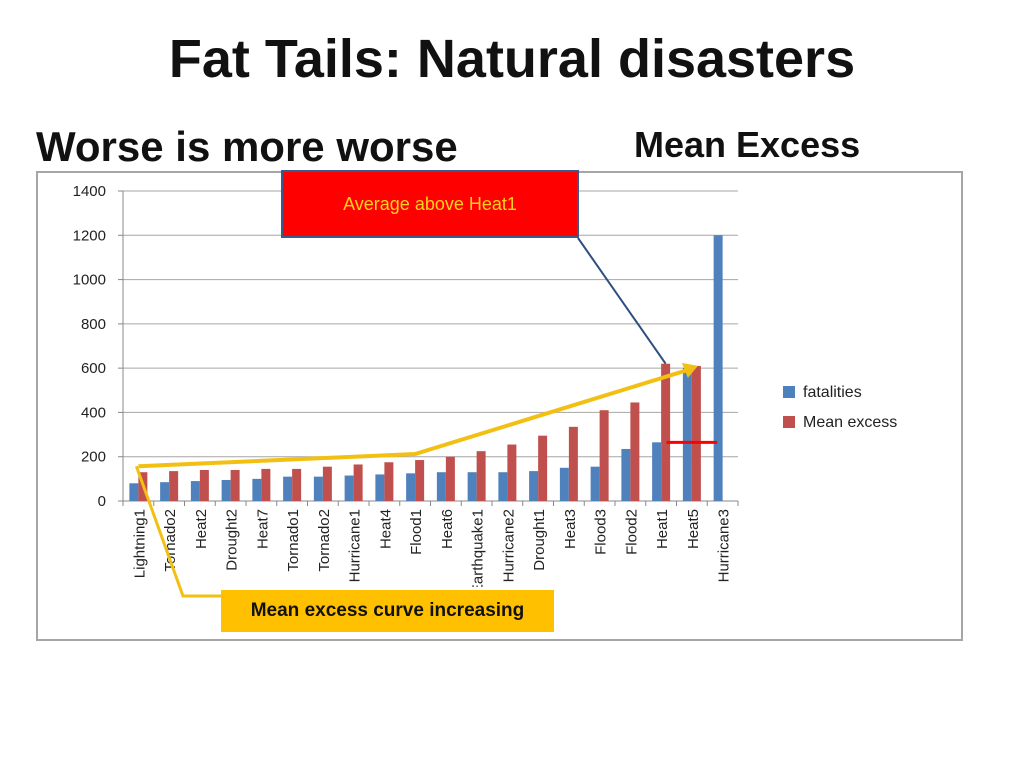 This screenshot has width=1024, height=768. Describe the element at coordinates (102, 501) in the screenshot. I see `y-tick-label: 0` at that location.